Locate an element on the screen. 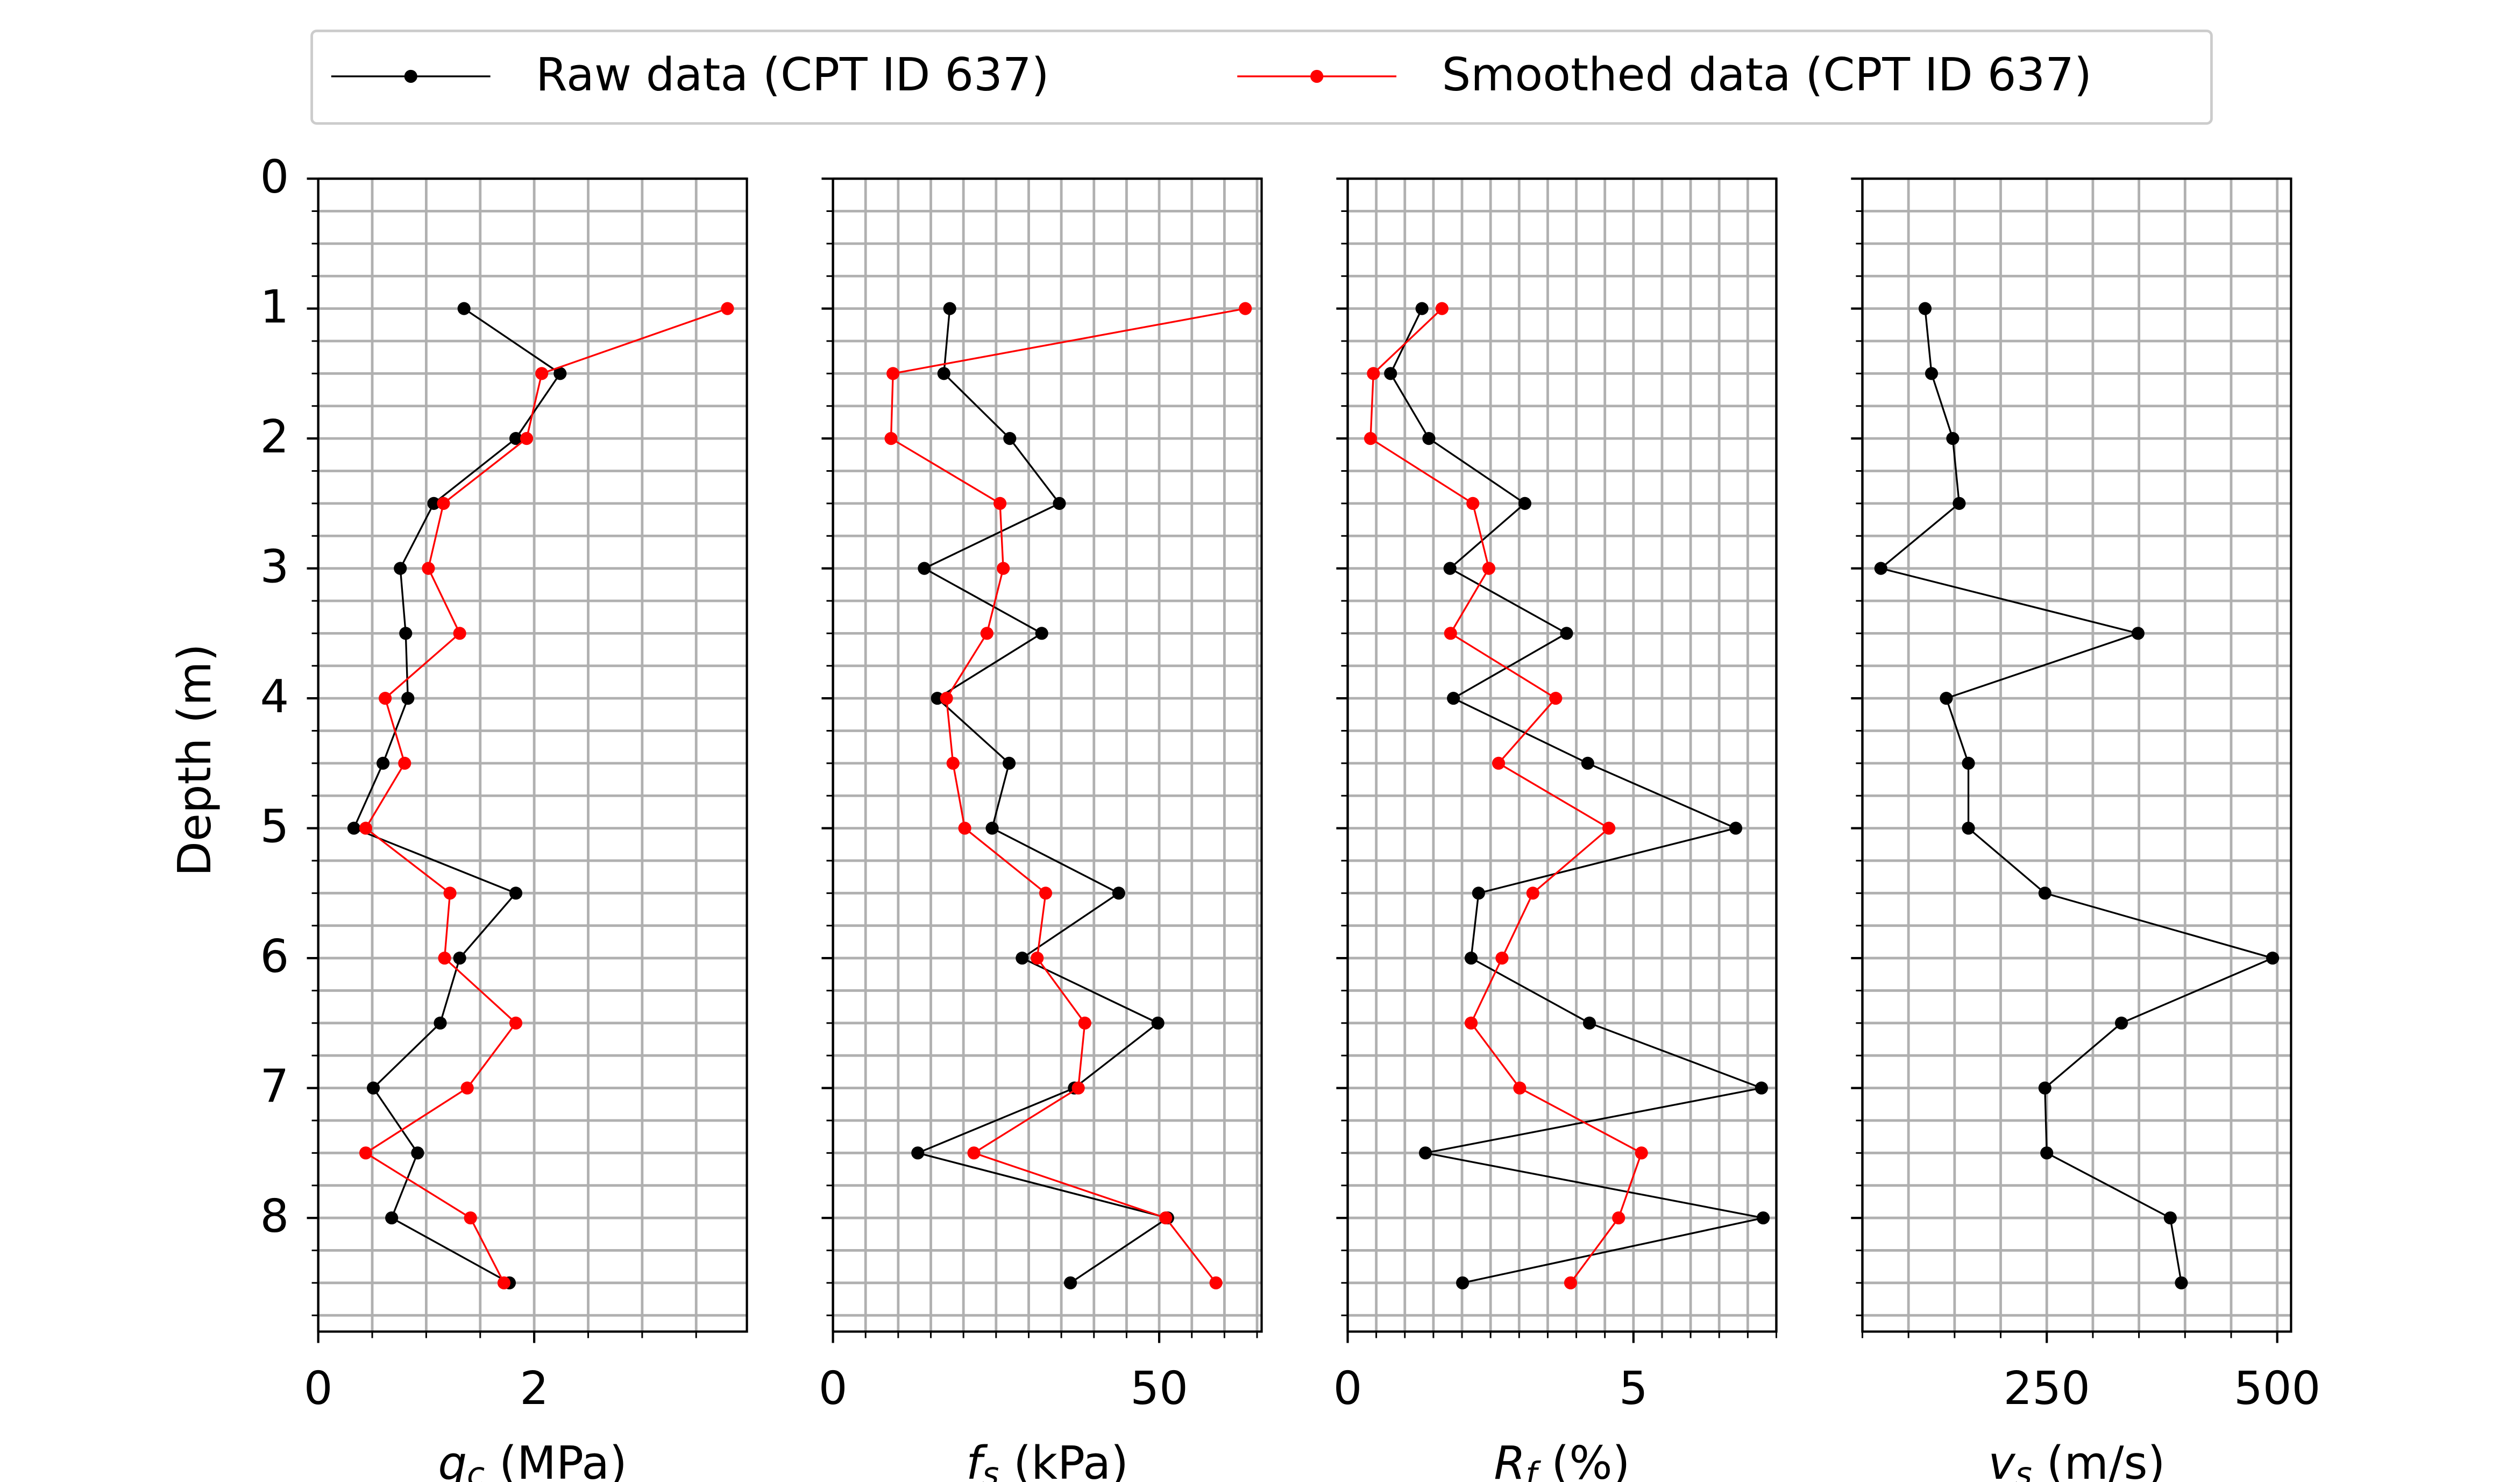 This screenshot has height=1482, width=2520. y-tick-label: 2 is located at coordinates (274, 436).